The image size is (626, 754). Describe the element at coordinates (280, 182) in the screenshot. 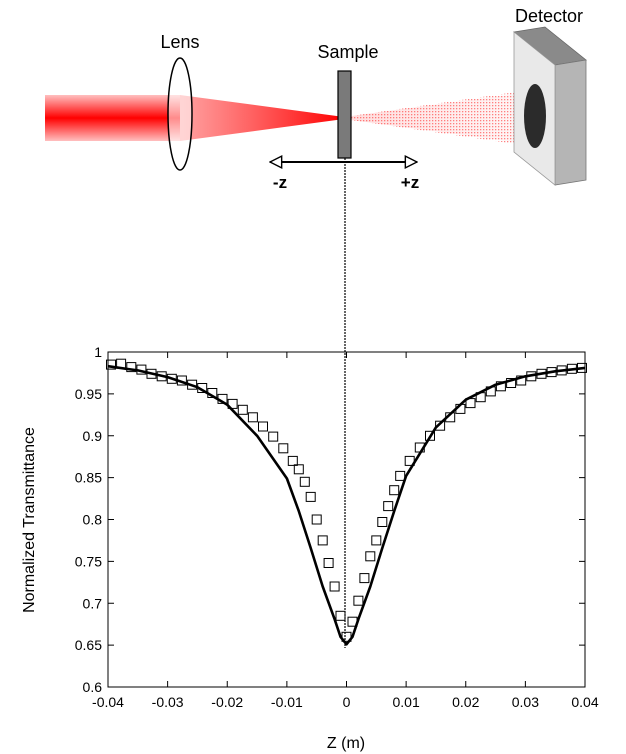

I see `minus-z-label: -z` at that location.